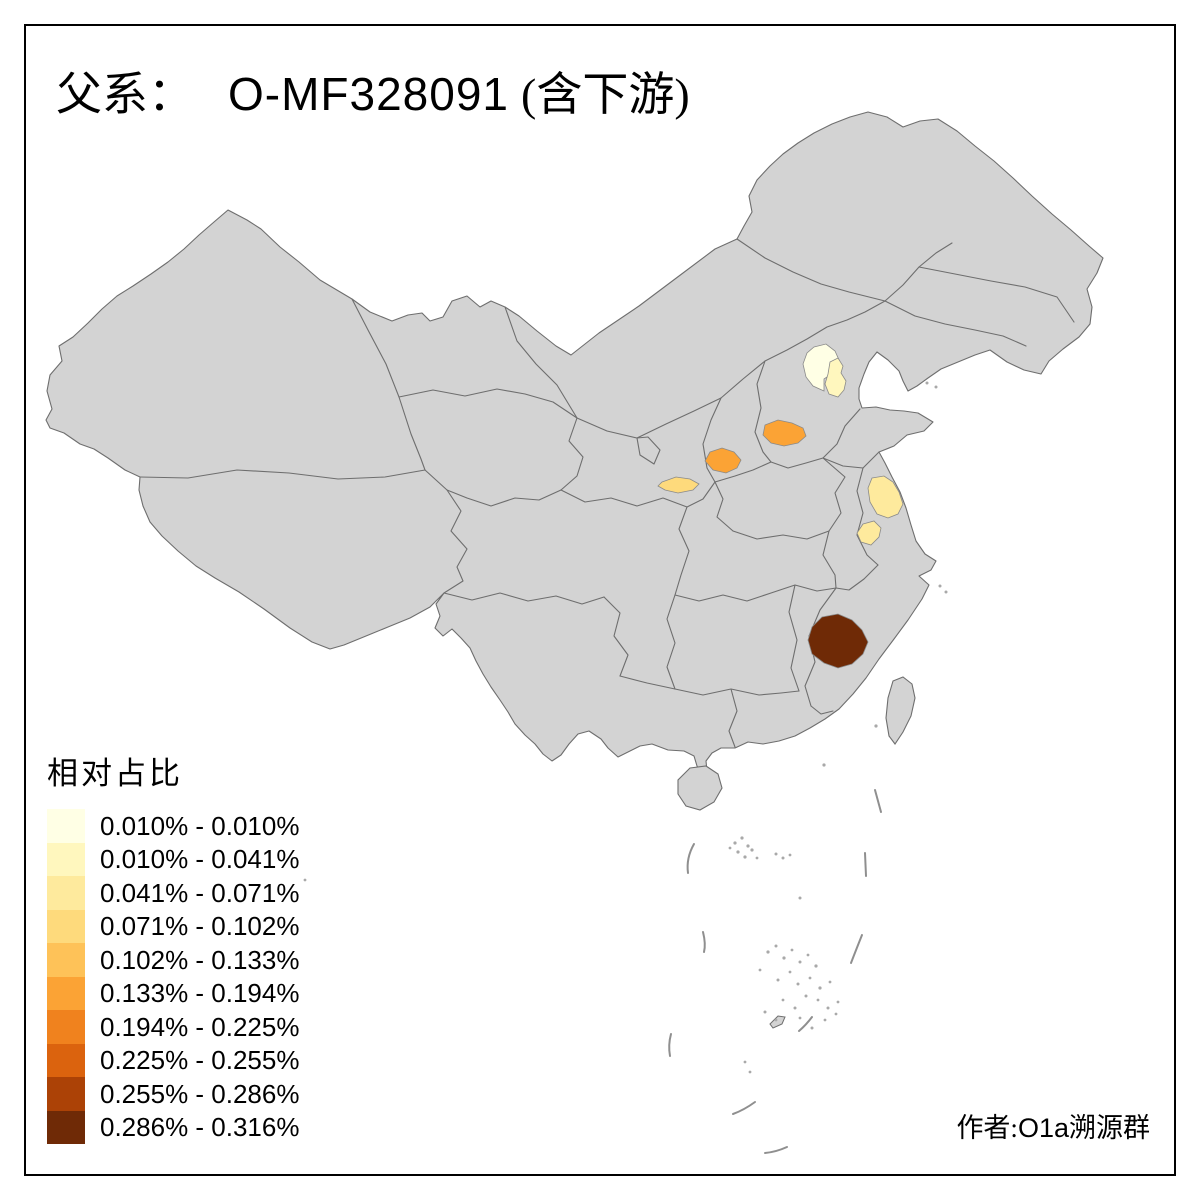  What do you see at coordinates (900, 710) in the screenshot?
I see `taiwan-island` at bounding box center [900, 710].